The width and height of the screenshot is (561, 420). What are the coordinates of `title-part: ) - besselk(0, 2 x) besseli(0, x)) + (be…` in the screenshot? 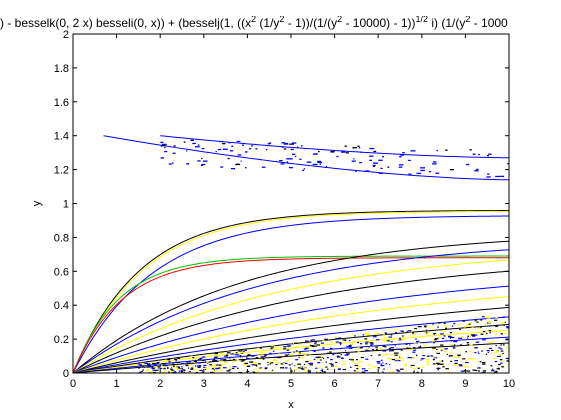 It's located at (126, 23).